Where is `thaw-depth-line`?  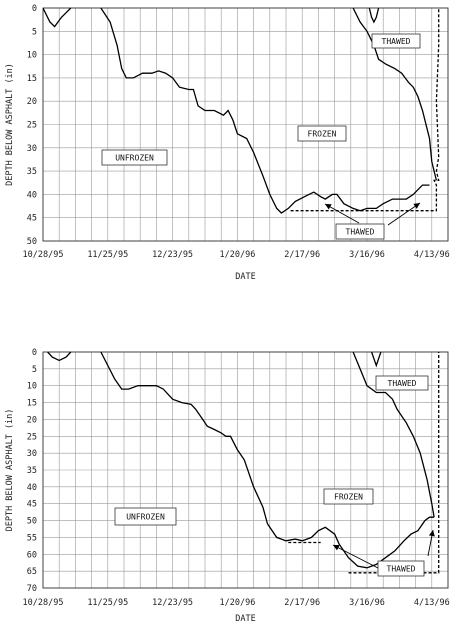 thaw-depth-line is located at coordinates (365, 110).